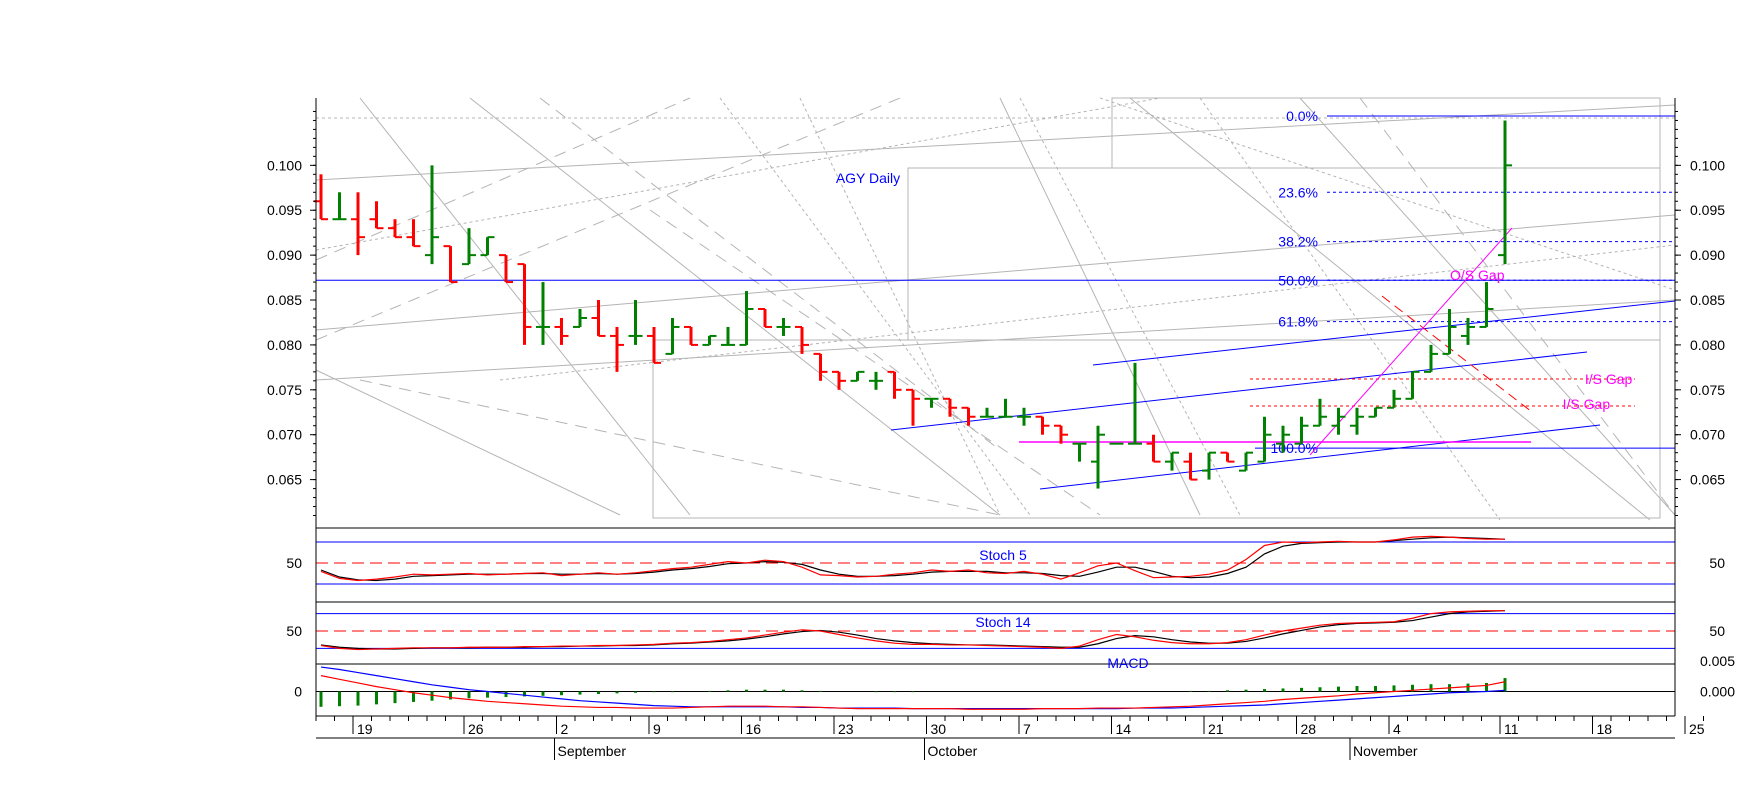 This screenshot has height=804, width=1756. What do you see at coordinates (1002, 622) in the screenshot?
I see `indicator-label: Stoch 14` at bounding box center [1002, 622].